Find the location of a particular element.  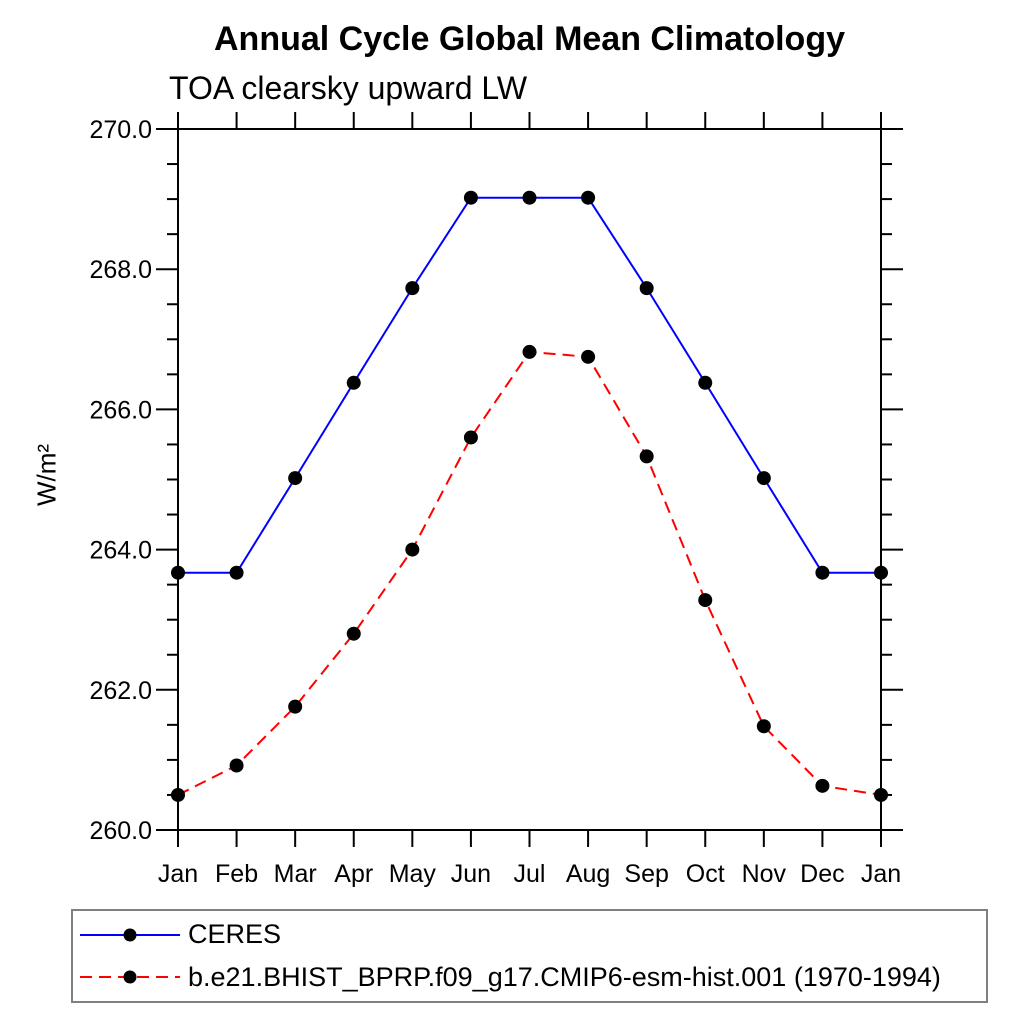

x-axis-tick-label: Feb is located at coordinates (236, 874).